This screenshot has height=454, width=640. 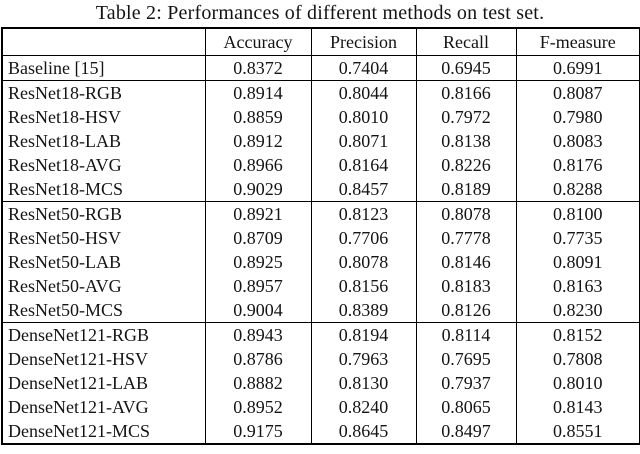 I want to click on accuracy-cell: 0.8859, so click(x=257, y=117).